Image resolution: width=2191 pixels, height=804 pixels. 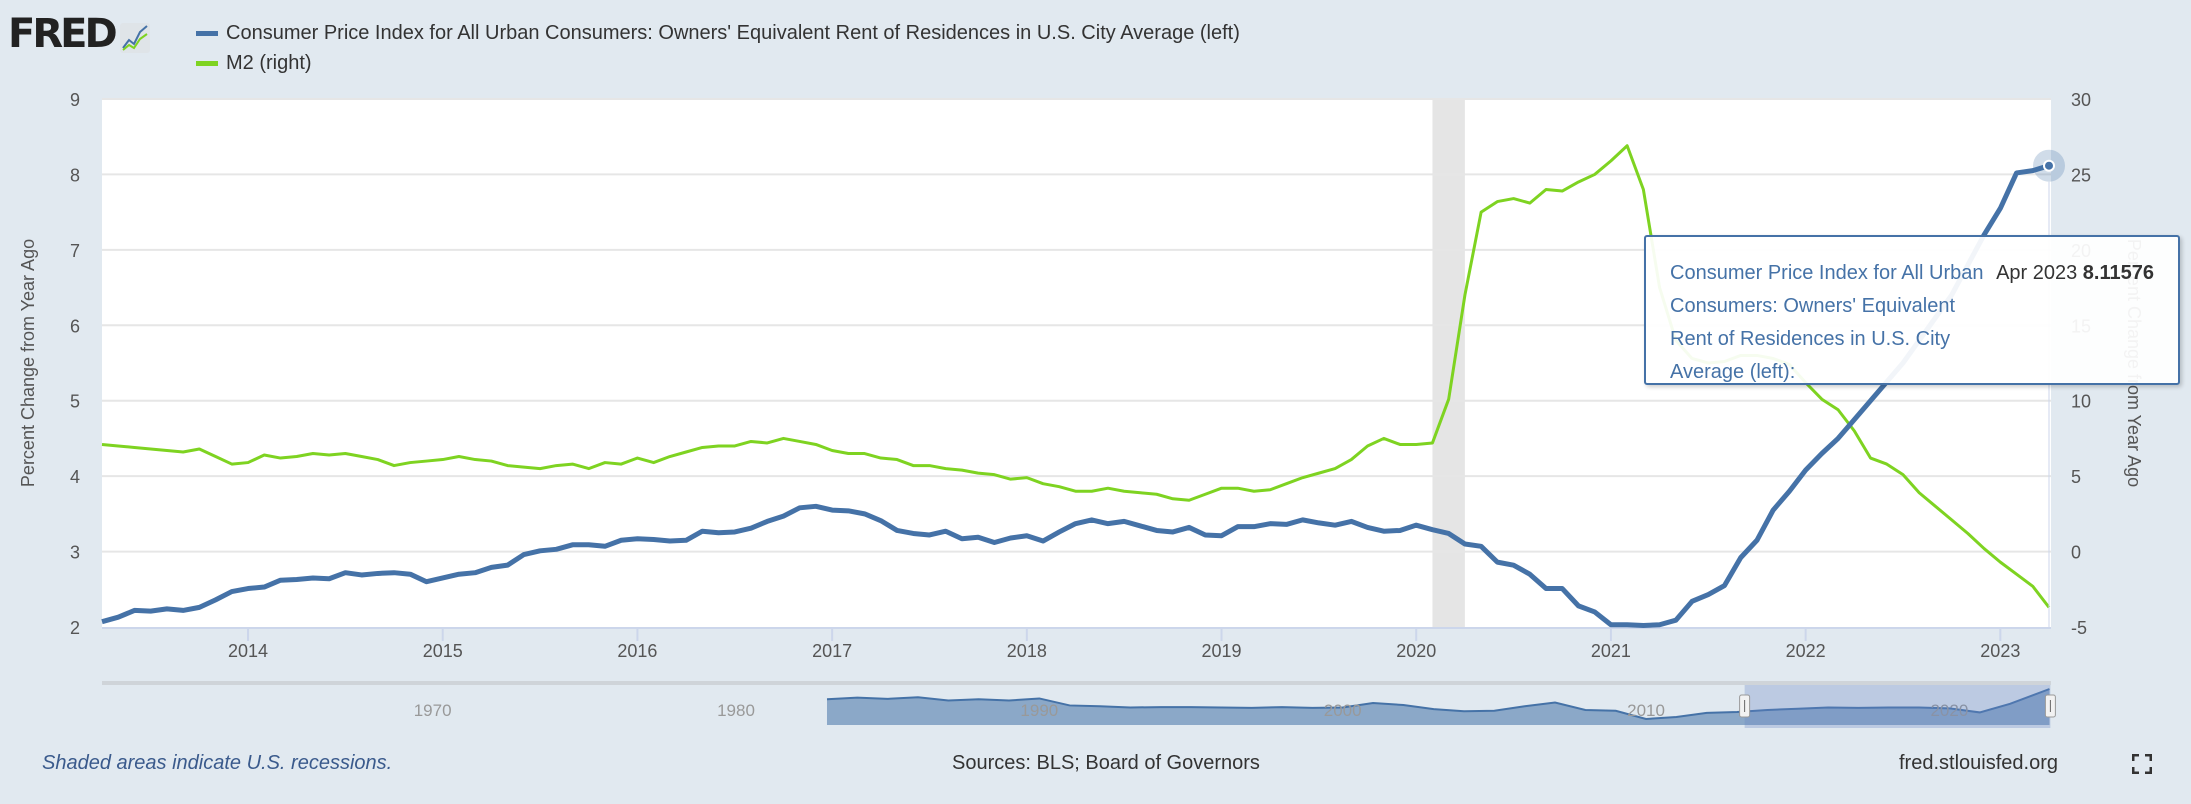 I want to click on x-tick-label: 2016, so click(x=637, y=651).